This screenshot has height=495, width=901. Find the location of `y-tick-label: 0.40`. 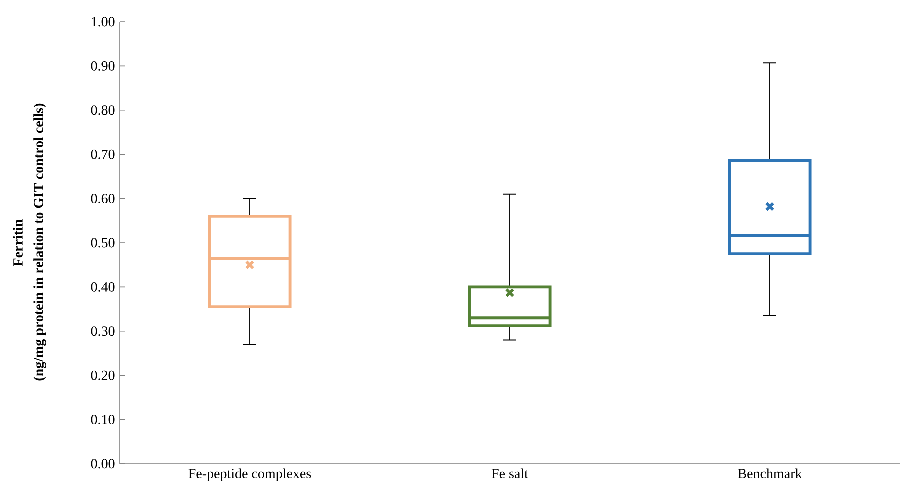

y-tick-label: 0.40 is located at coordinates (103, 287).